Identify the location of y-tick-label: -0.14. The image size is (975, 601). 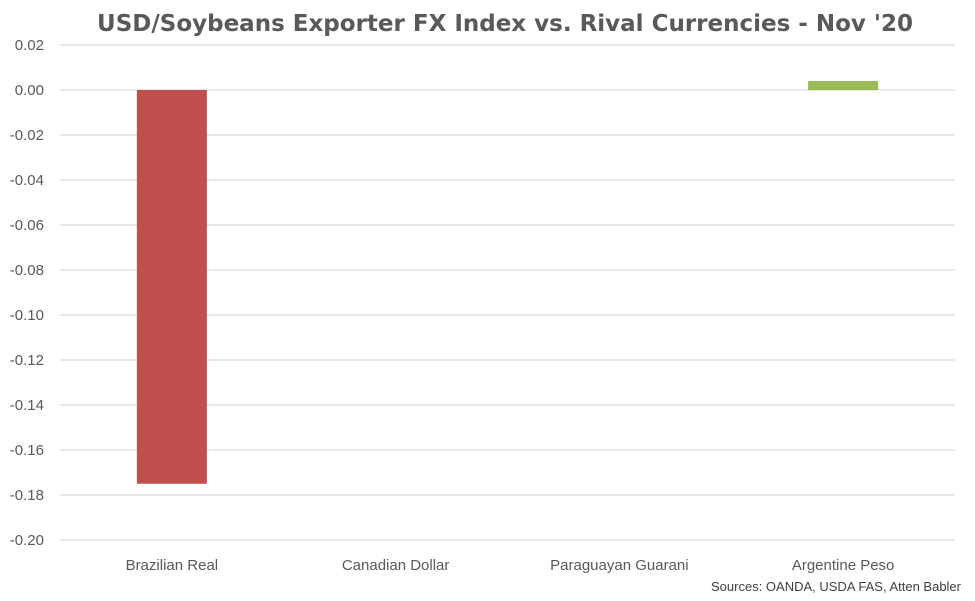
(27, 405).